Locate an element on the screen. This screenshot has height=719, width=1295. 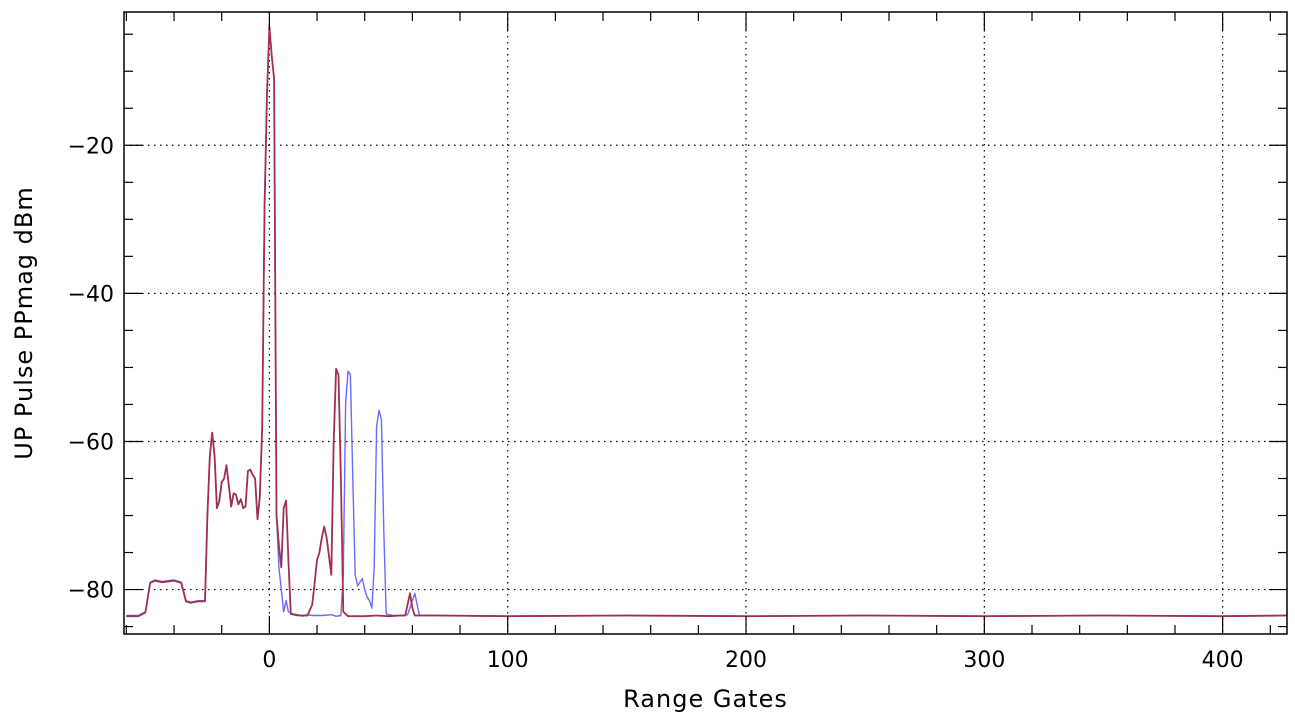
y-tick-label: −60 is located at coordinates (91, 442).